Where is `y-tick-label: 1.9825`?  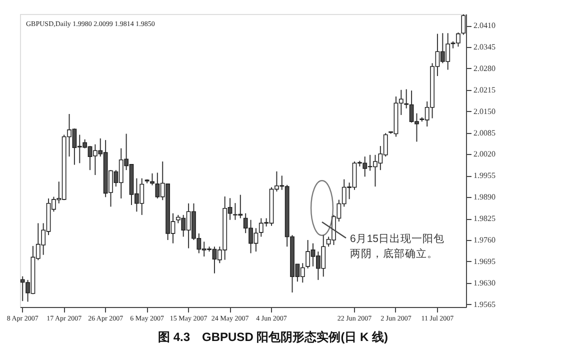 y-tick-label: 1.9825 is located at coordinates (485, 219).